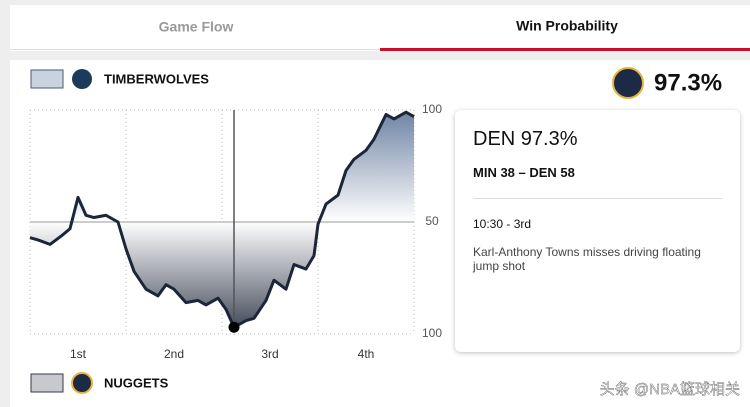 This screenshot has height=407, width=750. What do you see at coordinates (366, 354) in the screenshot?
I see `x-tick-label: 4th` at bounding box center [366, 354].